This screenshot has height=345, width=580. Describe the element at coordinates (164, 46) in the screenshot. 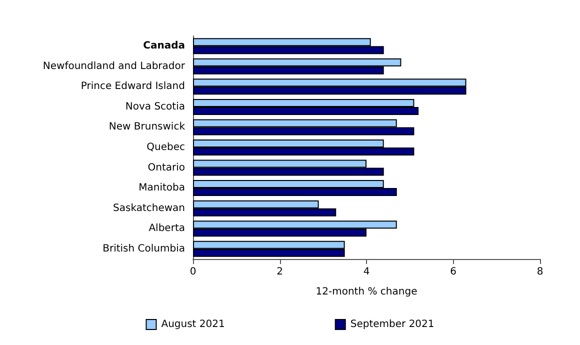

I see `y-tick-label: Canada` at that location.